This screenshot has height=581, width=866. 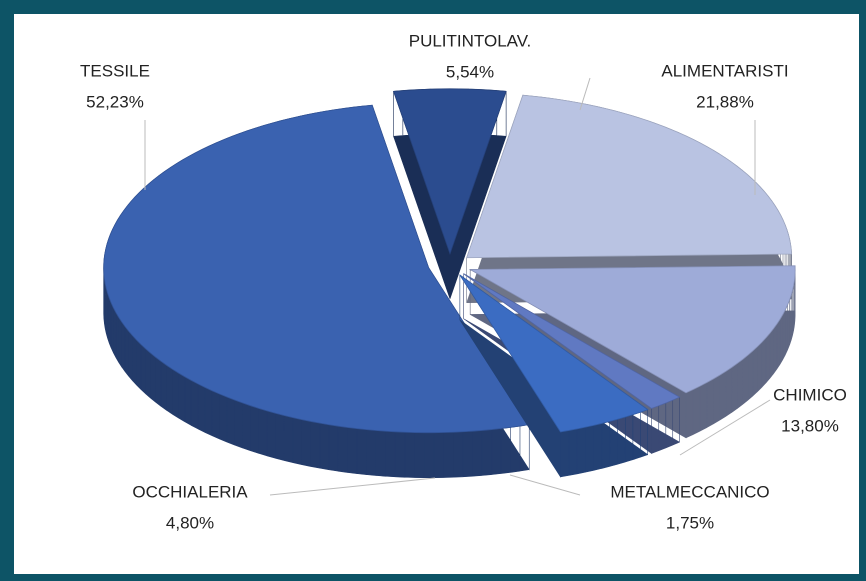 I want to click on category-label: TESSILE, so click(x=115, y=70).